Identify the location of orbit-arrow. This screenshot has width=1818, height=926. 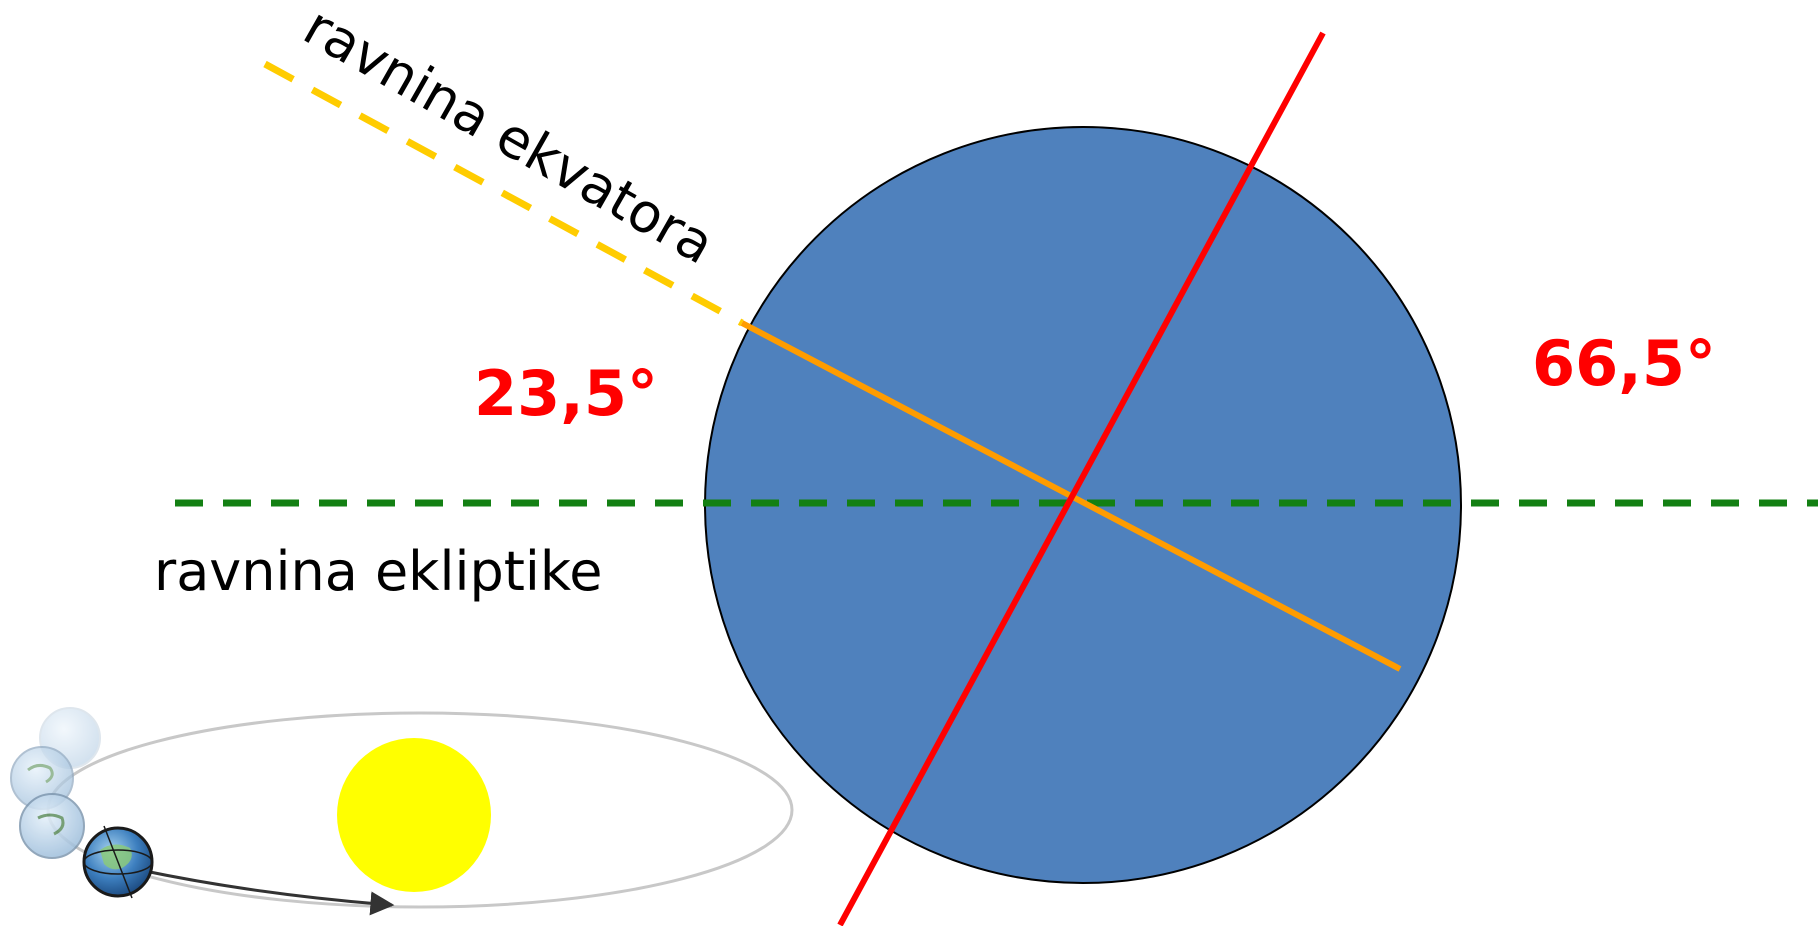
(267, 892).